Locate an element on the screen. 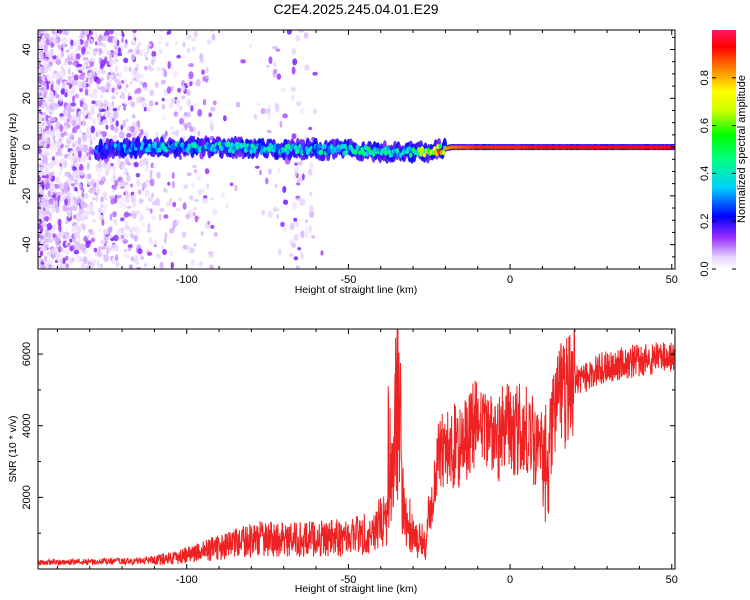 Image resolution: width=750 pixels, height=600 pixels. spec-x-tick-label: -50 is located at coordinates (348, 280).